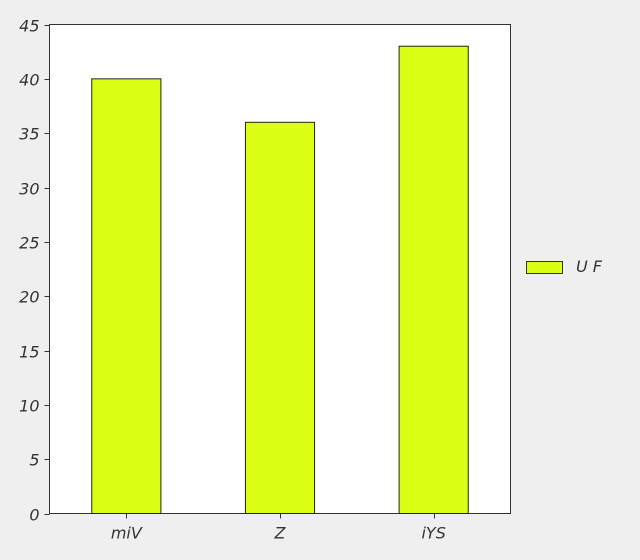 The image size is (640, 560). What do you see at coordinates (126, 296) in the screenshot?
I see `bar-miV` at bounding box center [126, 296].